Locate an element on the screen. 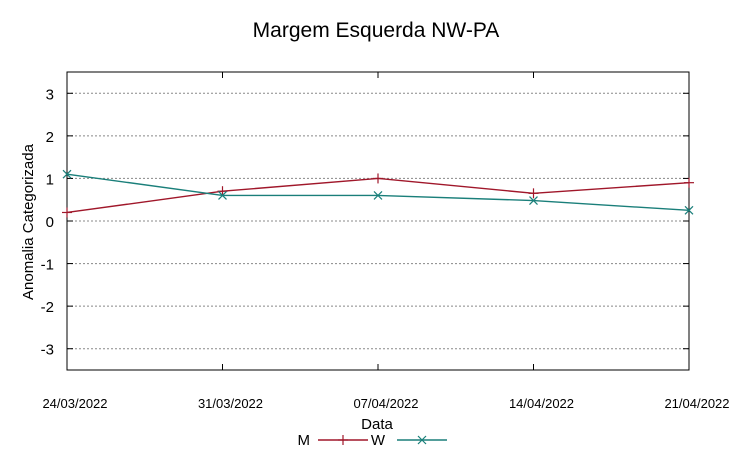 The width and height of the screenshot is (753, 459). x-tick-label: 21/04/2022 is located at coordinates (696, 403).